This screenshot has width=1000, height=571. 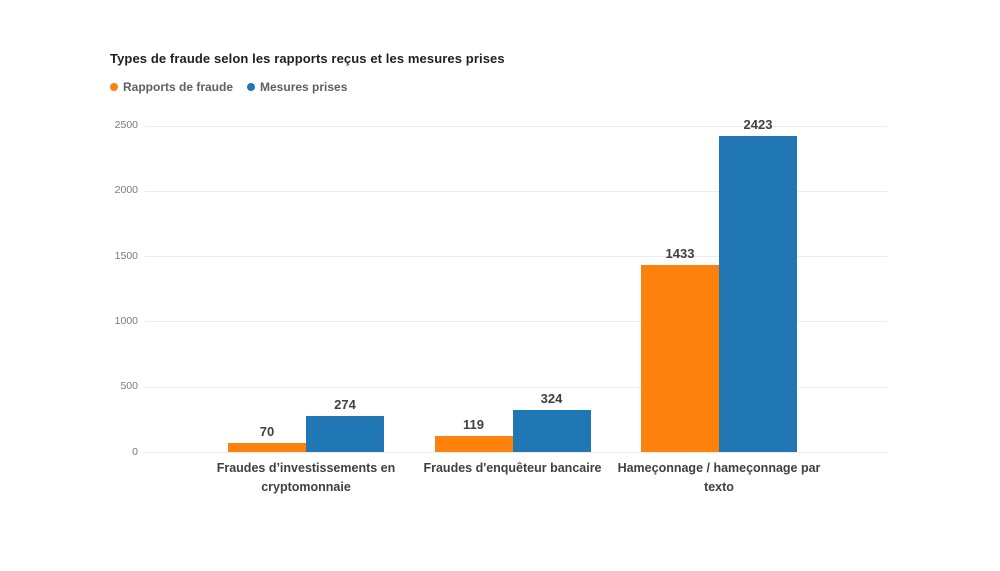 What do you see at coordinates (680, 253) in the screenshot?
I see `bar-value-label: 1433` at bounding box center [680, 253].